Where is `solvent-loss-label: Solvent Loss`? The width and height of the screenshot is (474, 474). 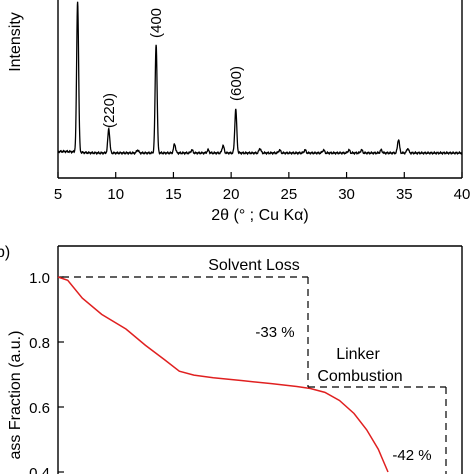 solvent-loss-label: Solvent Loss is located at coordinates (254, 265).